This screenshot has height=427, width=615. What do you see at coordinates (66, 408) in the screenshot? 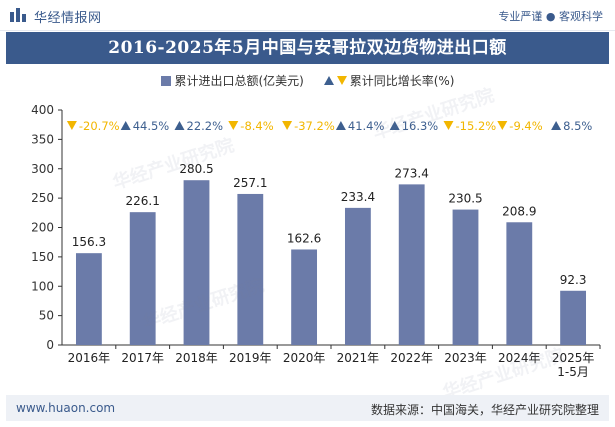
I see `site-url: www.huaon.com` at bounding box center [66, 408].